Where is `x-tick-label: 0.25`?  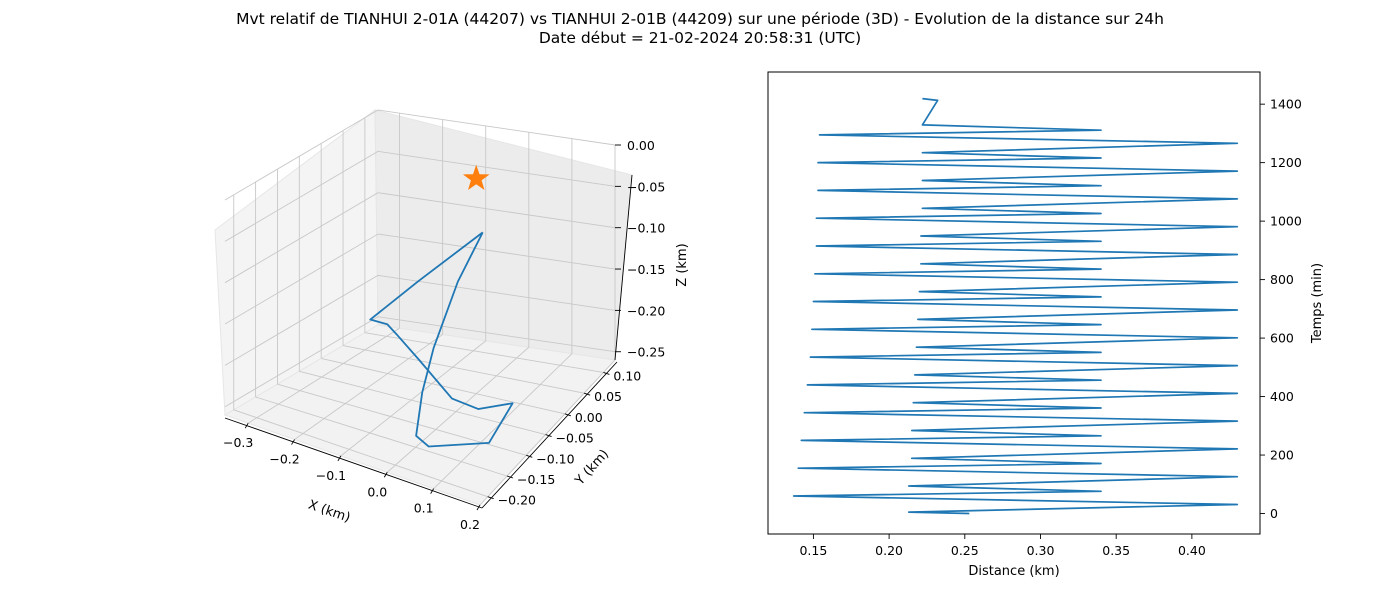 x-tick-label: 0.25 is located at coordinates (965, 550).